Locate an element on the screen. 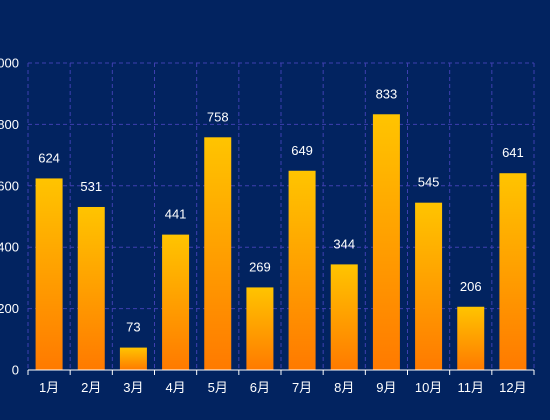 This screenshot has width=550, height=420. bar-value-label: 269 is located at coordinates (260, 266).